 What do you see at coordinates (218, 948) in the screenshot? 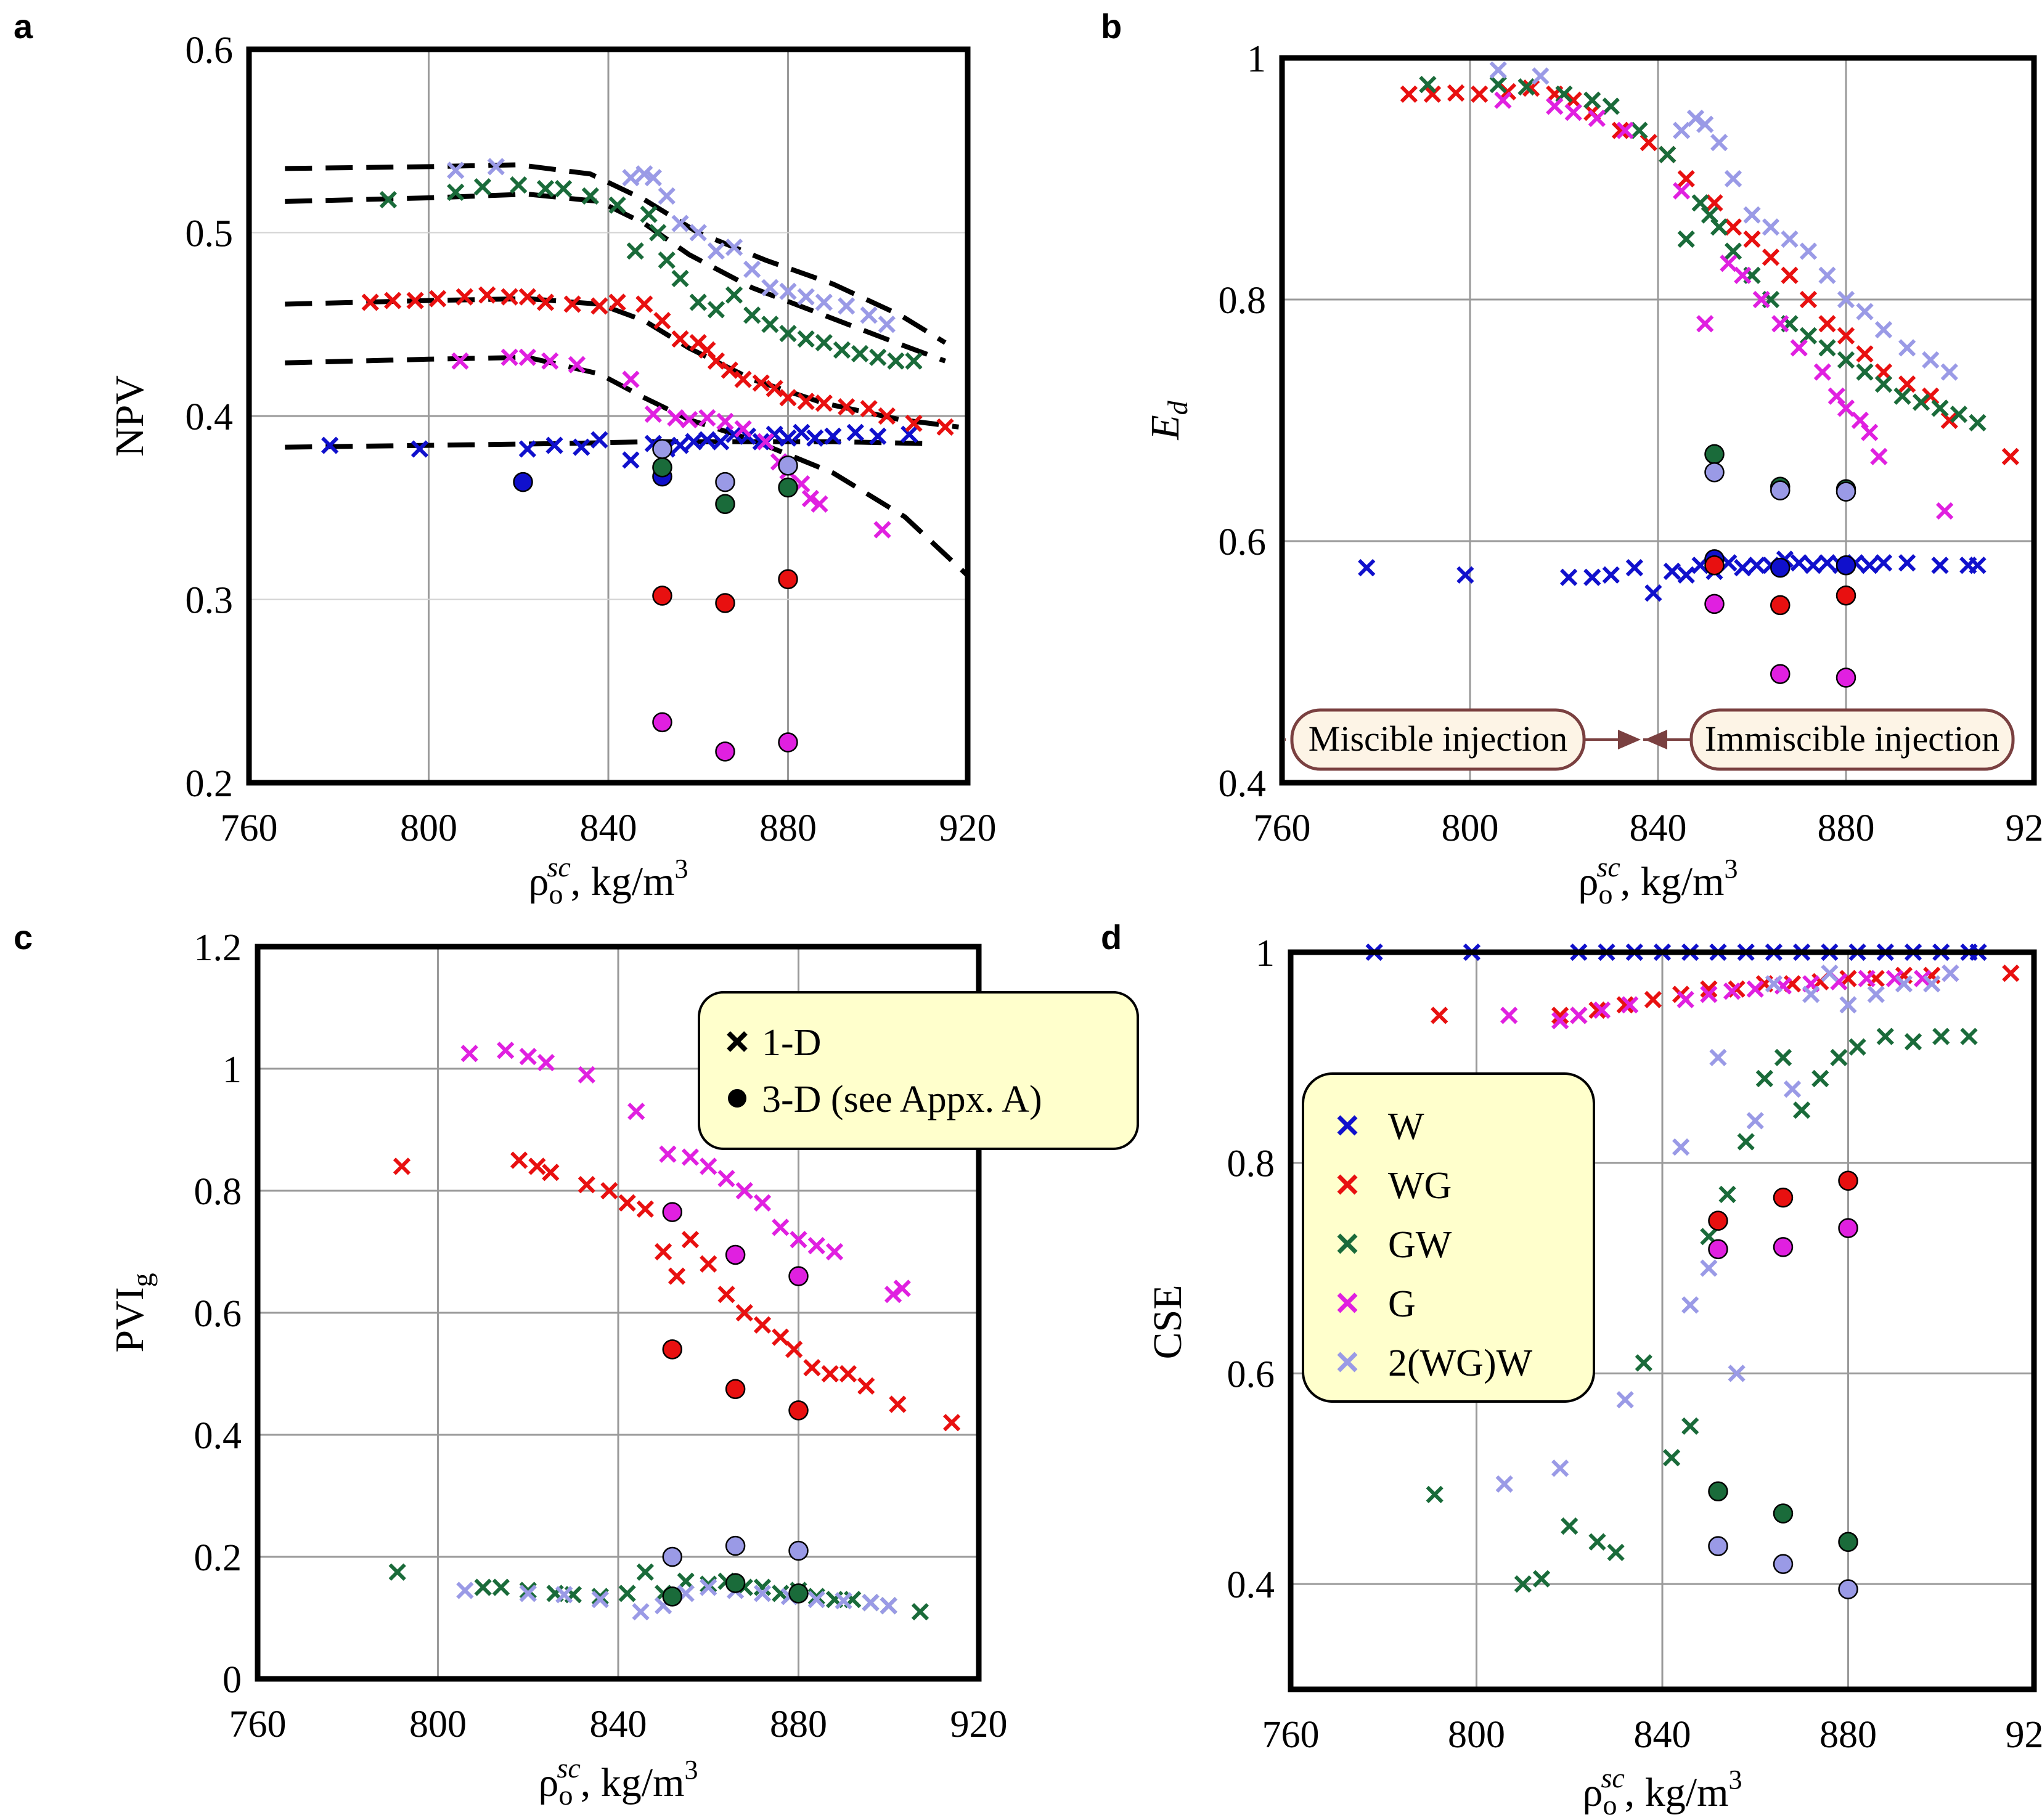
I see `y-tick-1.2: 1.2` at bounding box center [218, 948].